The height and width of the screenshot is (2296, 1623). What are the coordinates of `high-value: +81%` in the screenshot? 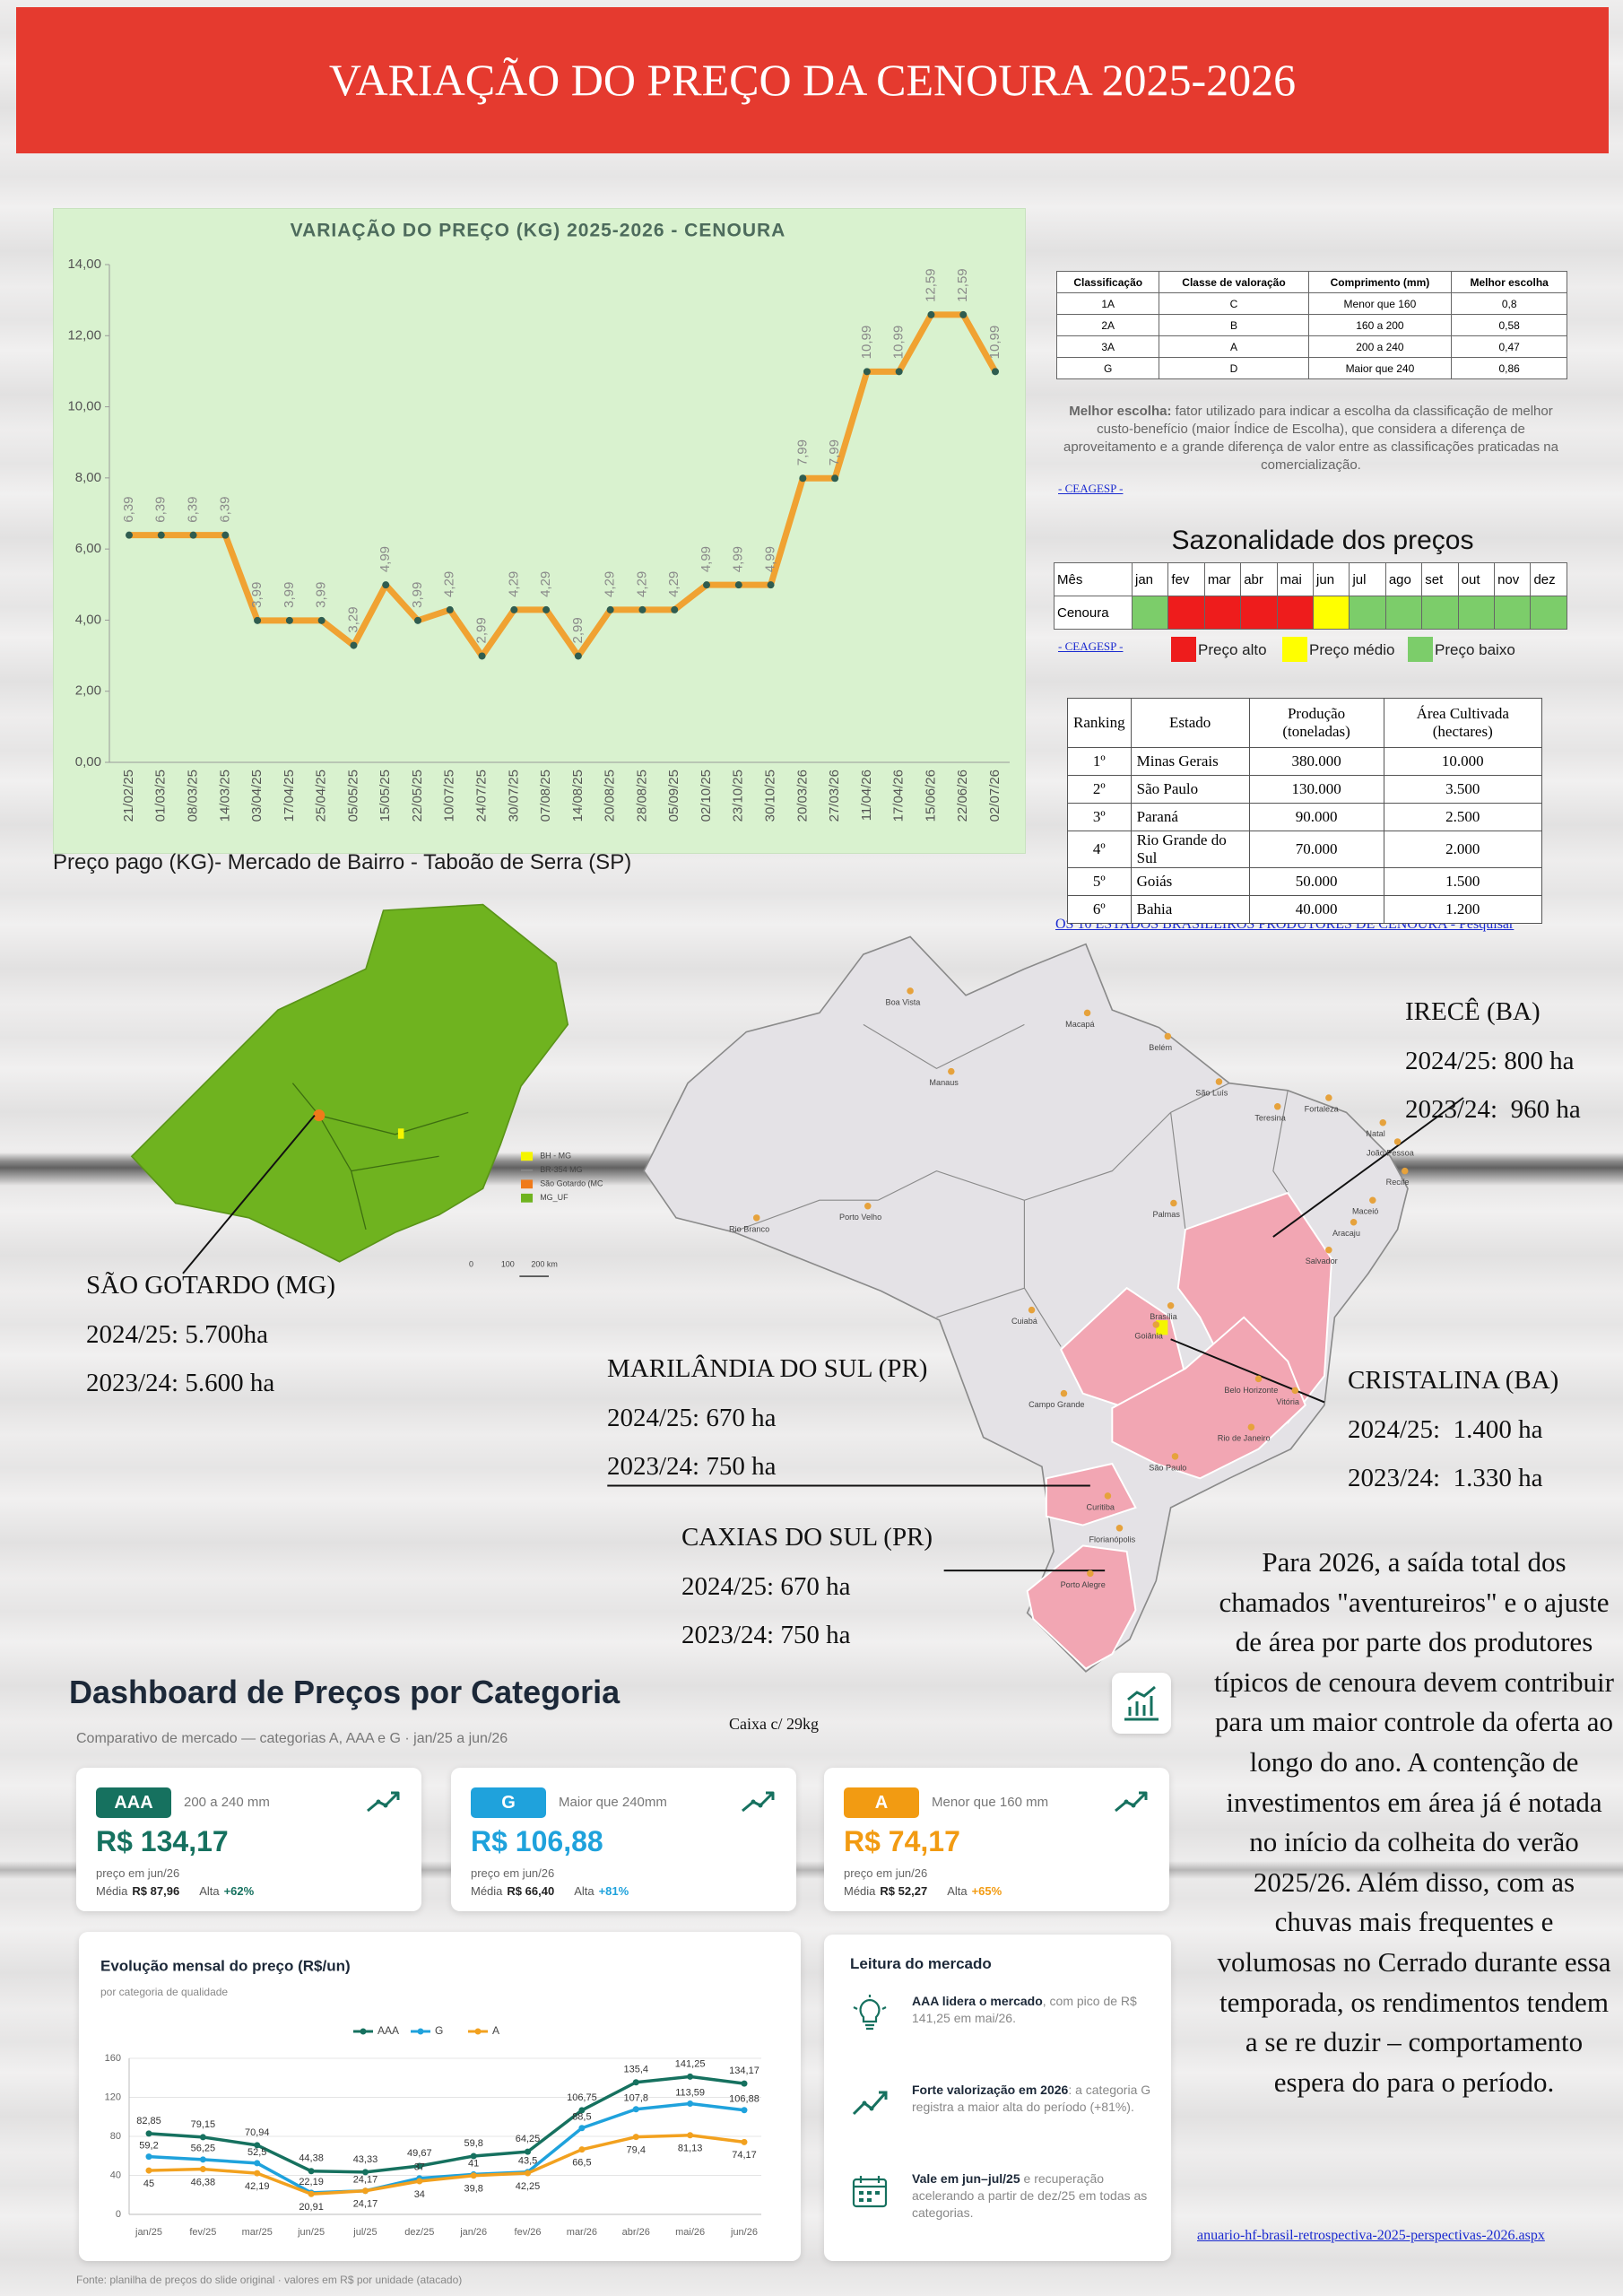 It's located at (613, 1891).